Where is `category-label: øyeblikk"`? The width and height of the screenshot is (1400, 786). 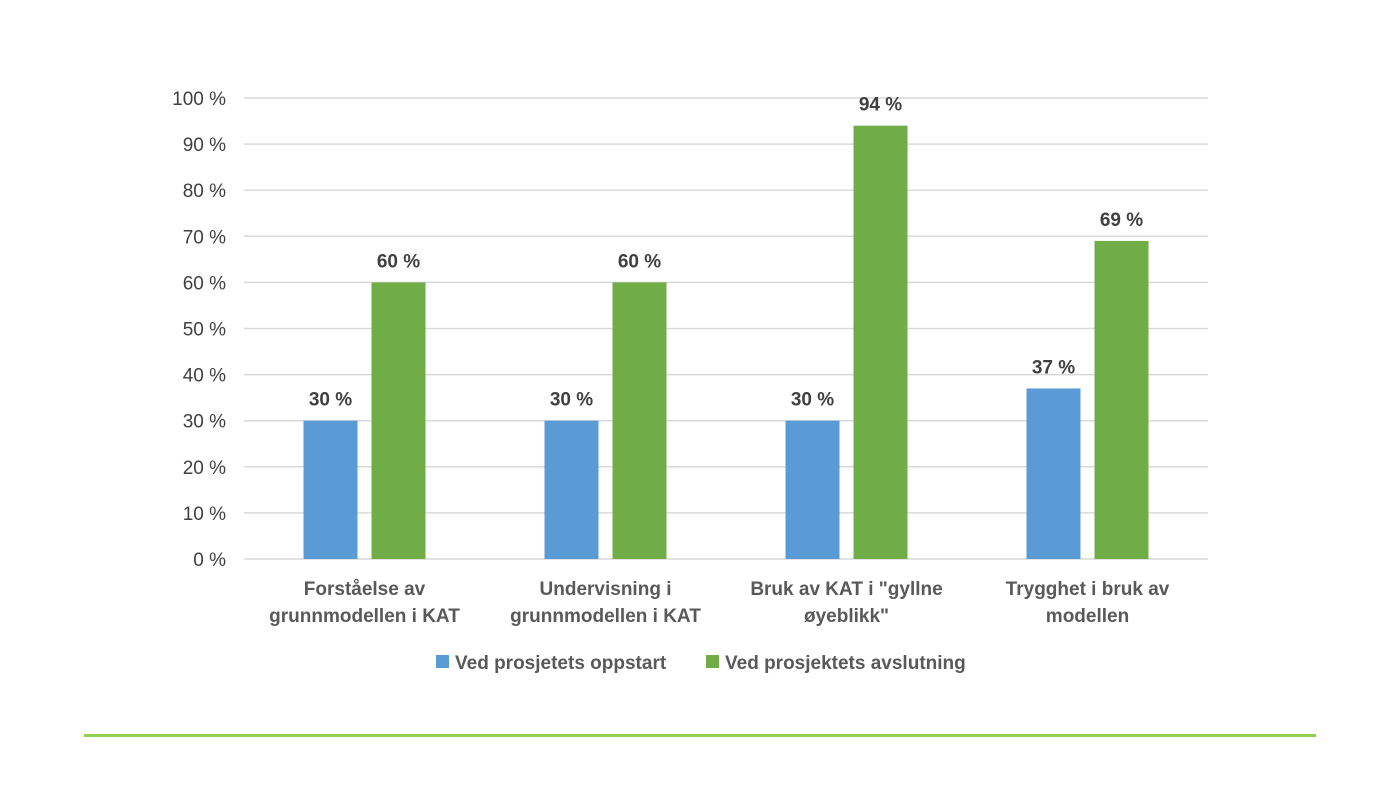 category-label: øyeblikk" is located at coordinates (846, 616).